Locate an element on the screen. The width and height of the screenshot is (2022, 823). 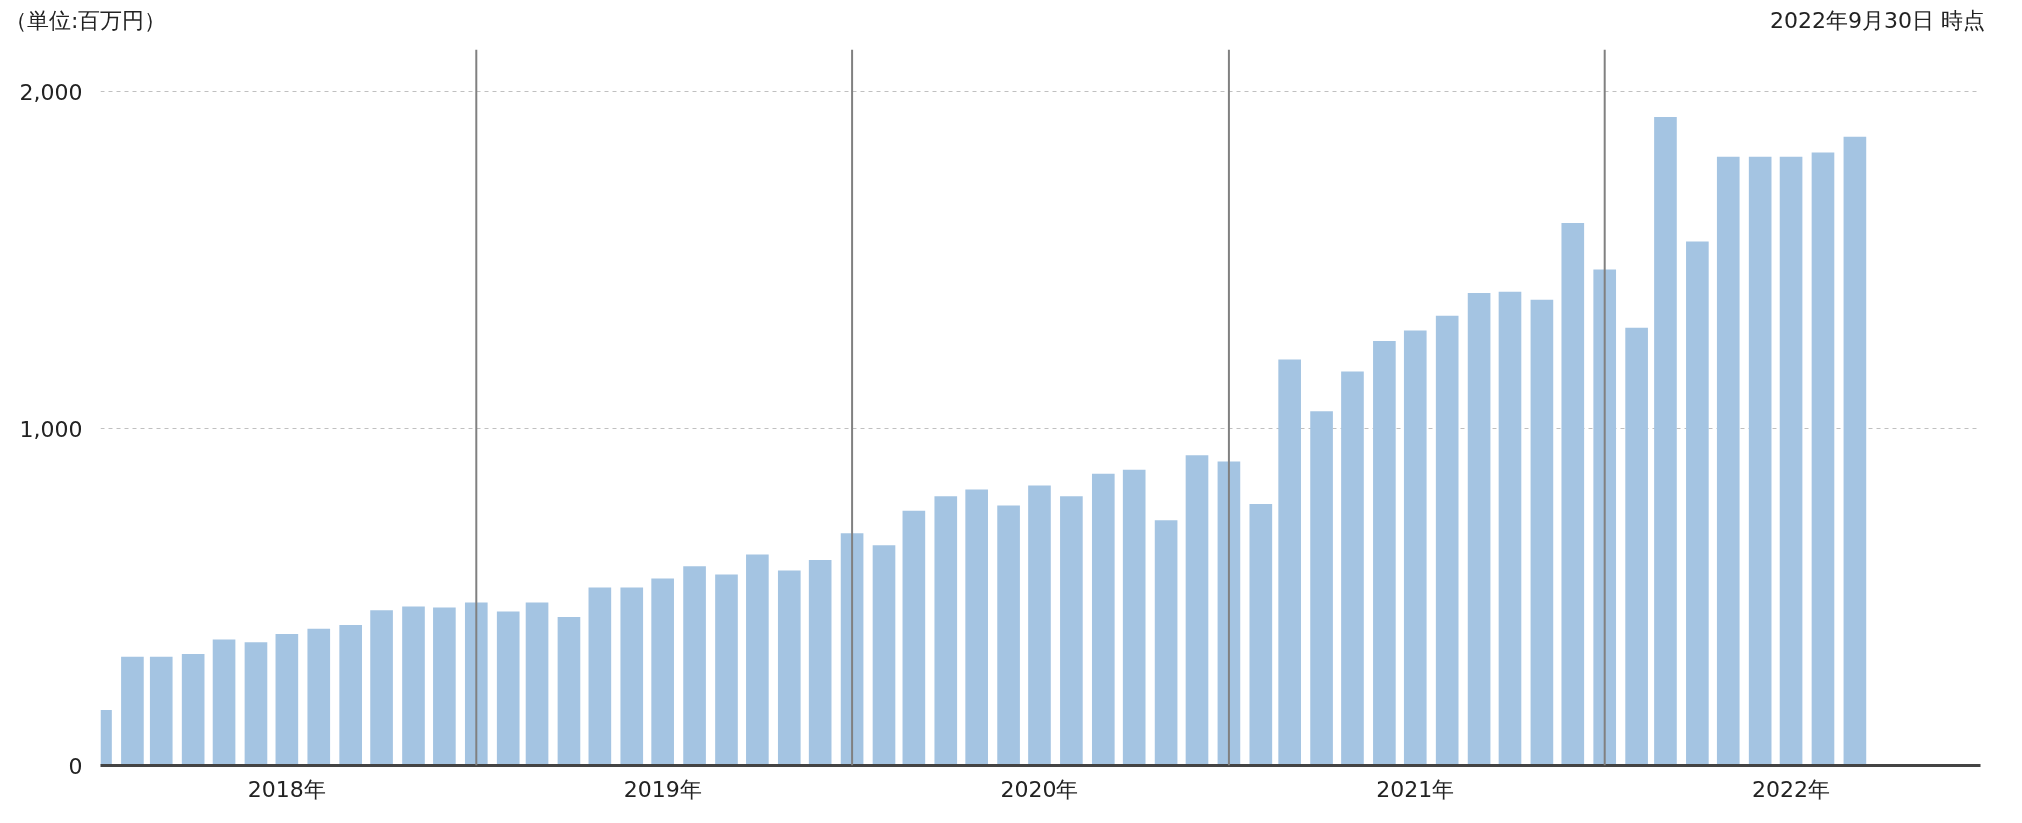
x-tick-label: 2021年 is located at coordinates (1415, 789).